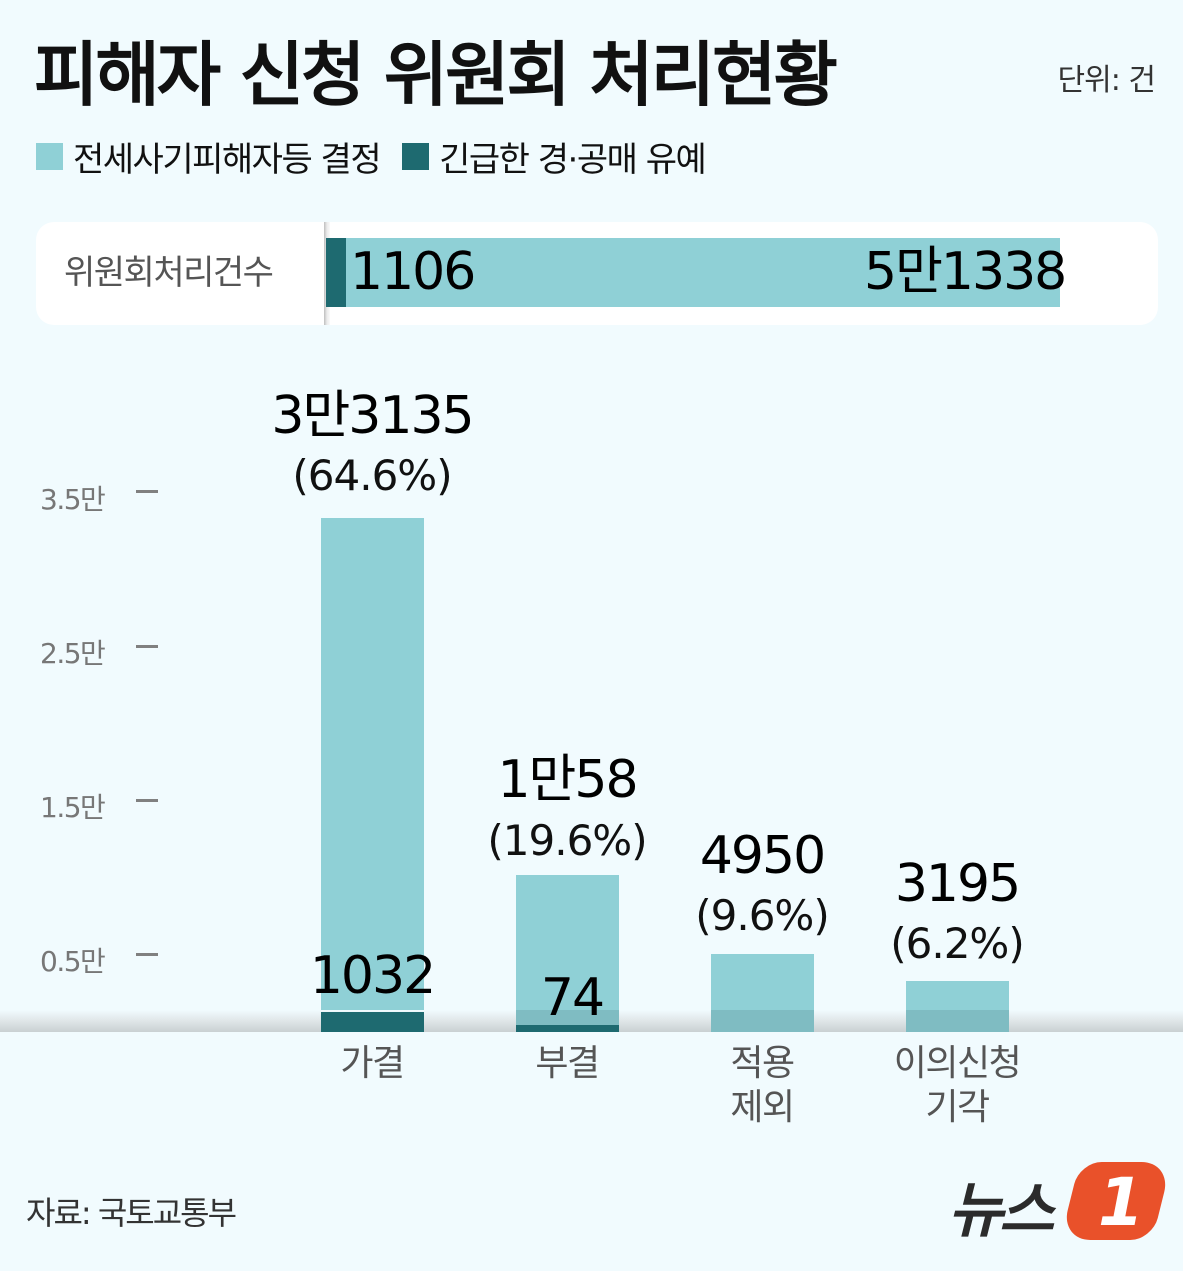 The image size is (1183, 1271). What do you see at coordinates (957, 1063) in the screenshot?
I see `x-category-line1: 이의신청` at bounding box center [957, 1063].